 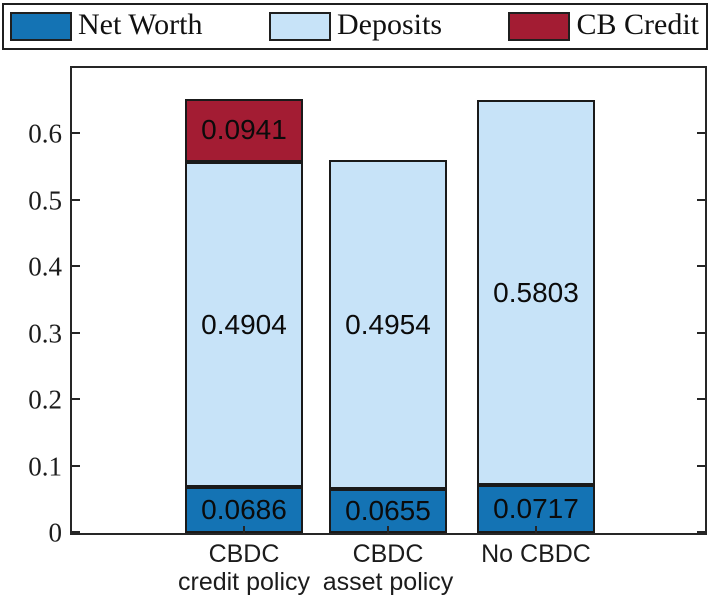 I want to click on bar-segment: 0.0686, so click(x=244, y=510).